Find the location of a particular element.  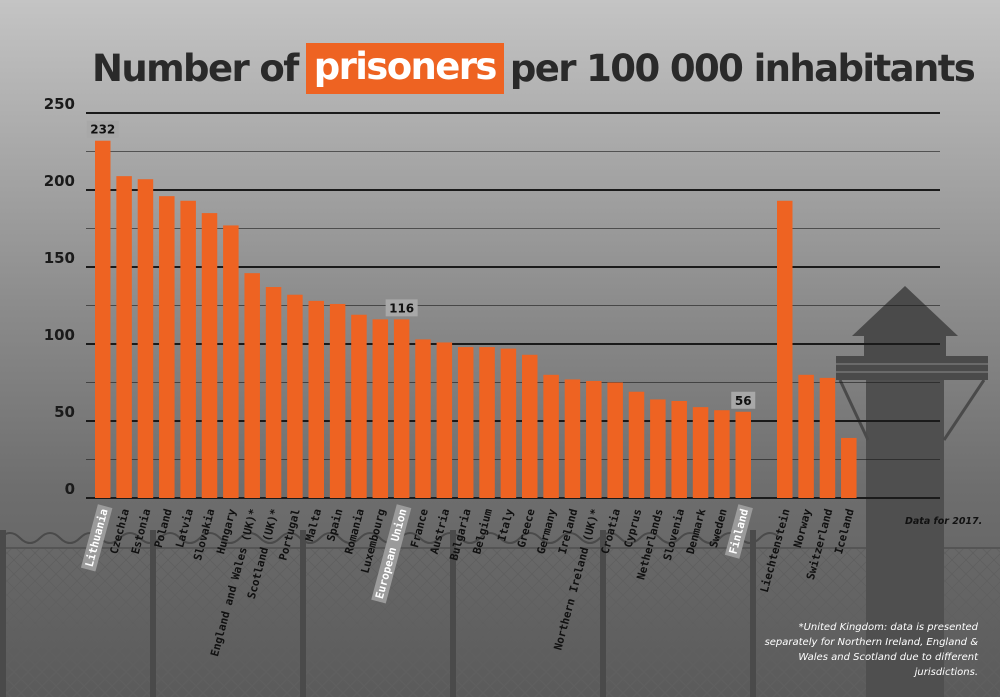

bar-european-union is located at coordinates (401, 408).